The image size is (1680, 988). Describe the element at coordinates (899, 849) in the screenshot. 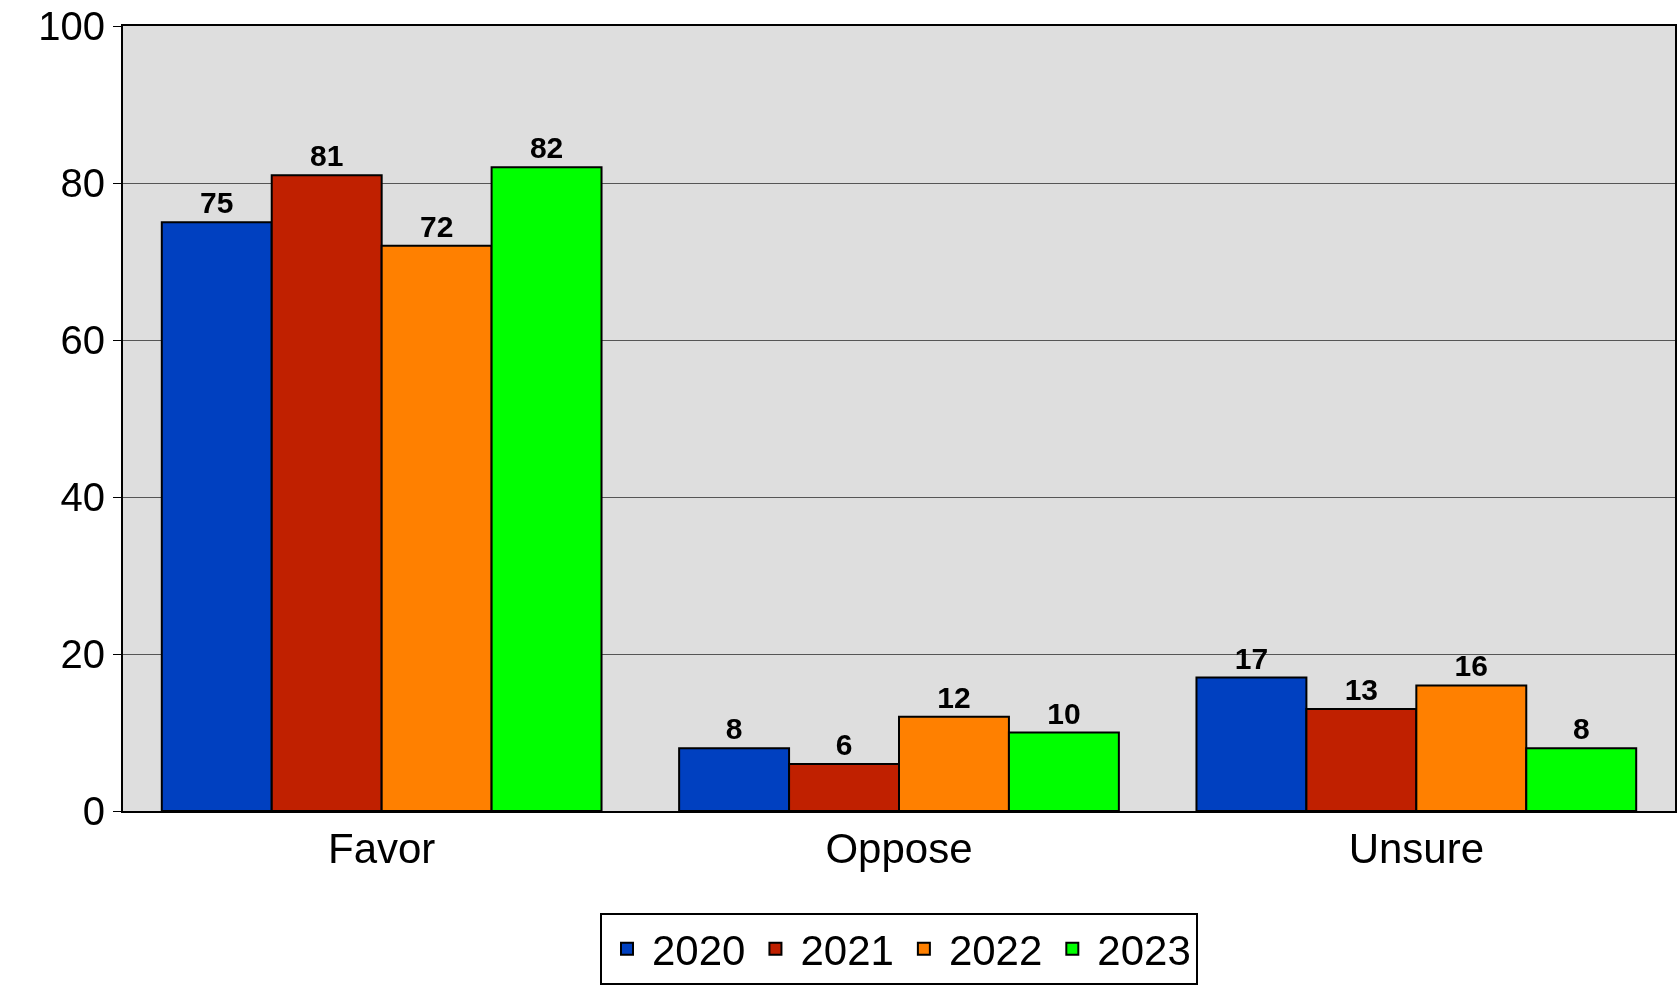

I see `x-tick-label: Oppose` at that location.